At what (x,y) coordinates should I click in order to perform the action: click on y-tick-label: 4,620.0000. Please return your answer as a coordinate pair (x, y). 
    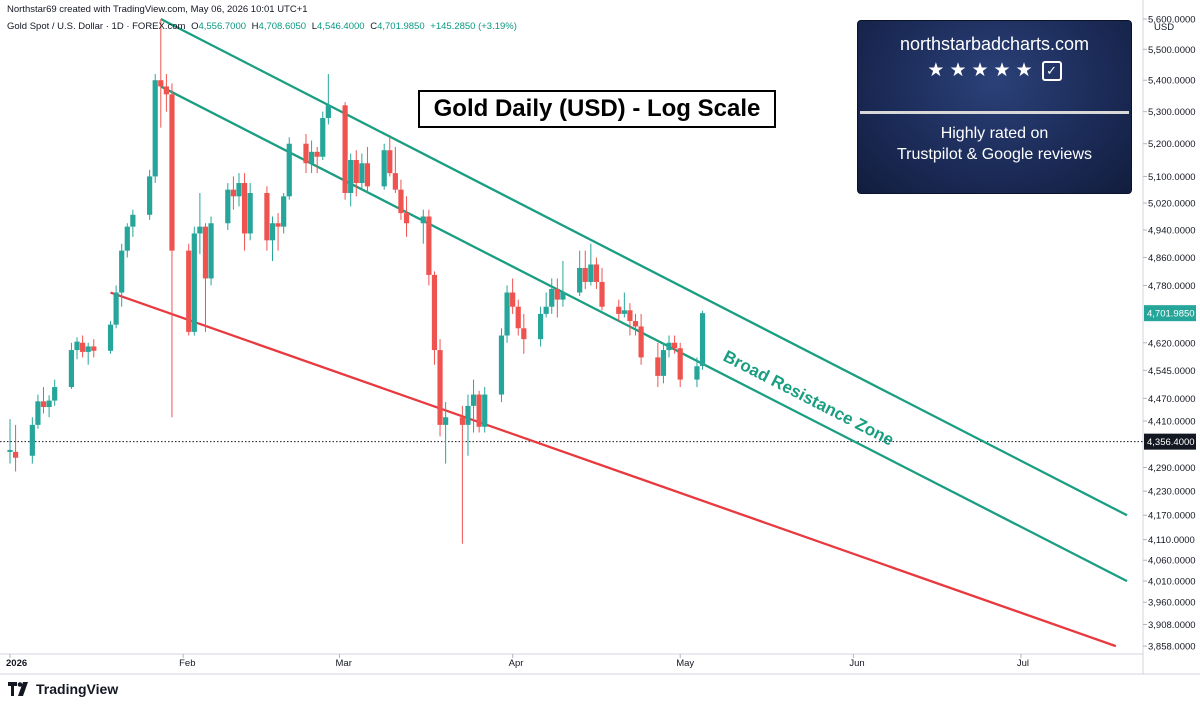
    Looking at the image, I should click on (1172, 343).